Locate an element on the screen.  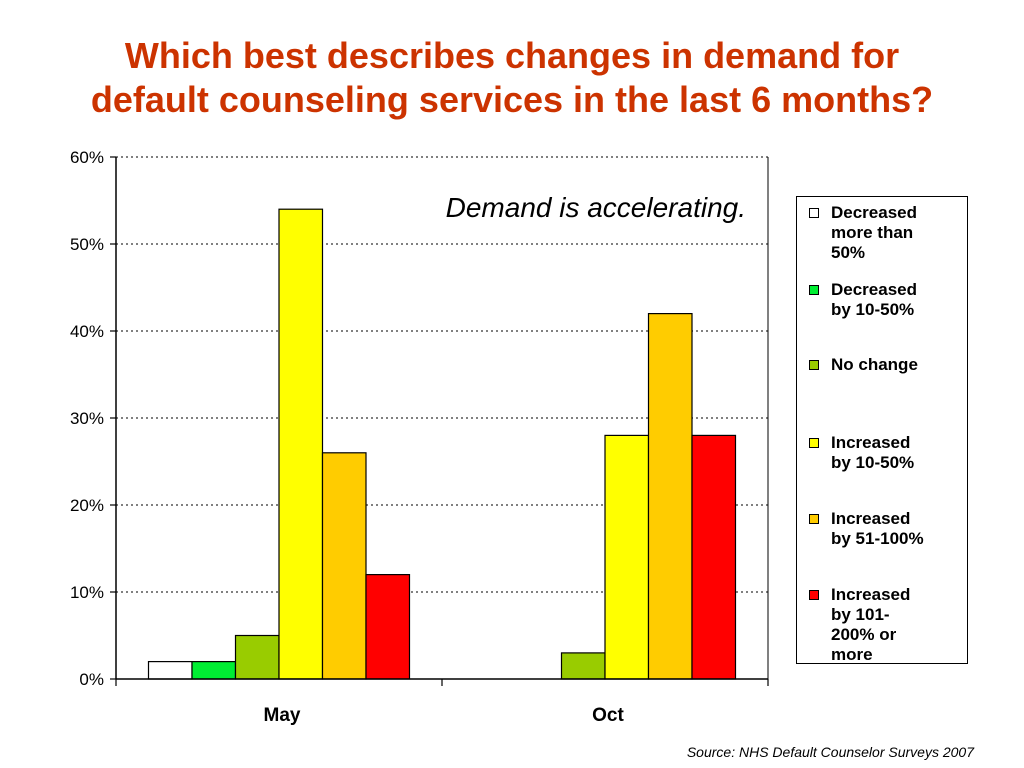
legend-label-line: by 51-100% is located at coordinates (877, 538).